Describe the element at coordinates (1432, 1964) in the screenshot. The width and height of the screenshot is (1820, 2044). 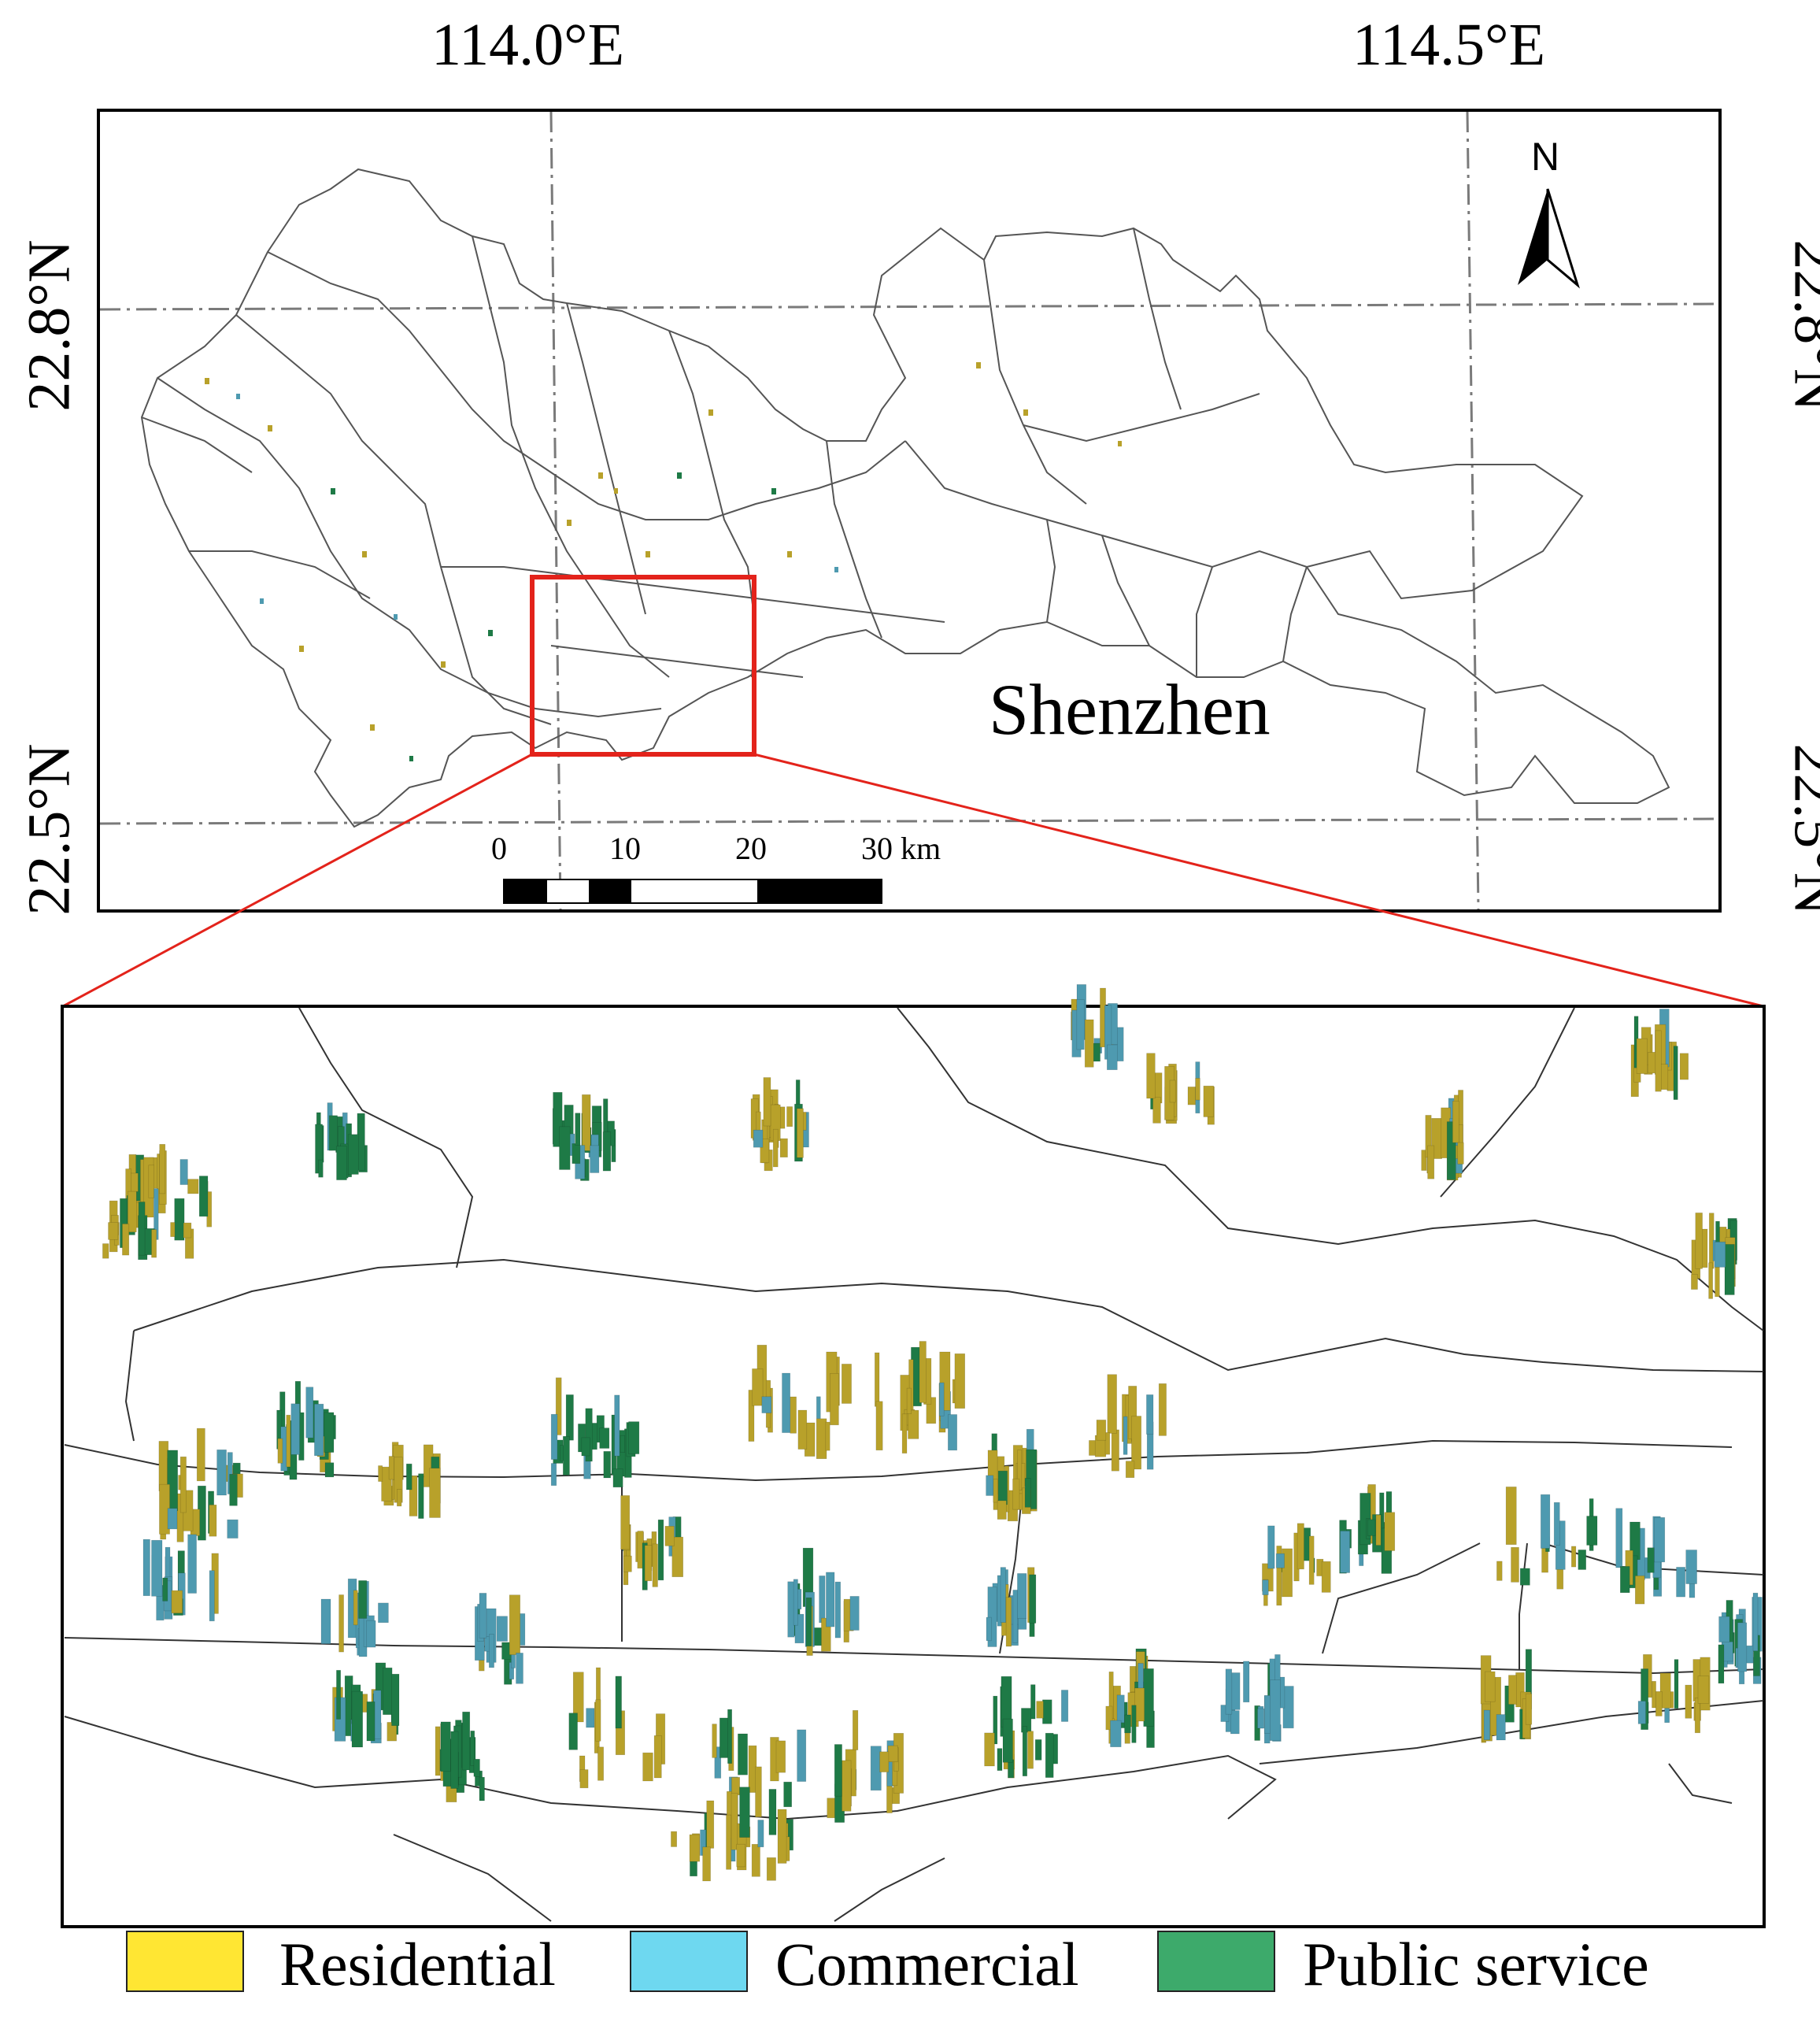
I see `legend-public-service: Public service` at that location.